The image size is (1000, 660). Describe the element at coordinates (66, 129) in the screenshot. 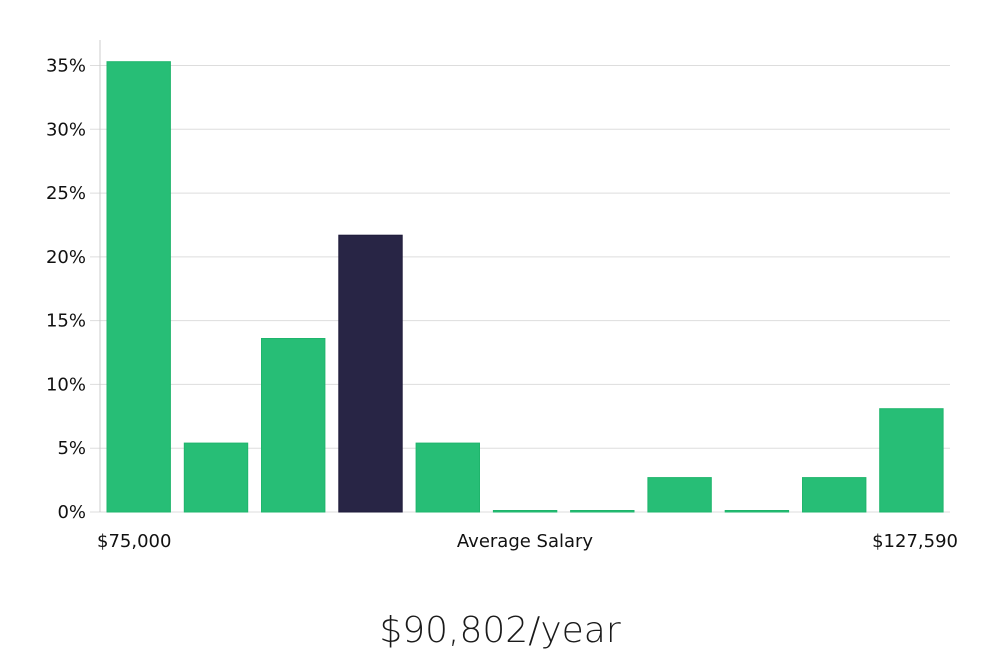

I see `y-tick-label-30: 30%` at that location.